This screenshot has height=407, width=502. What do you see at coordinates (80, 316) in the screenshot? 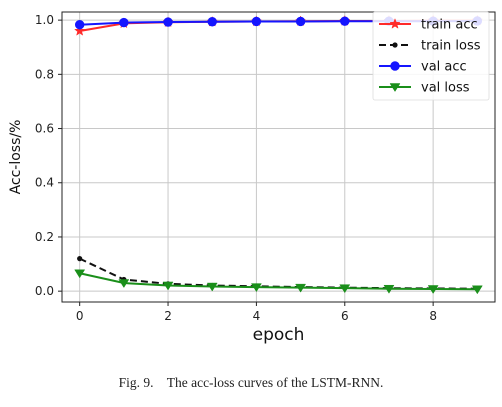
I see `x-tick-label: 0` at bounding box center [80, 316].